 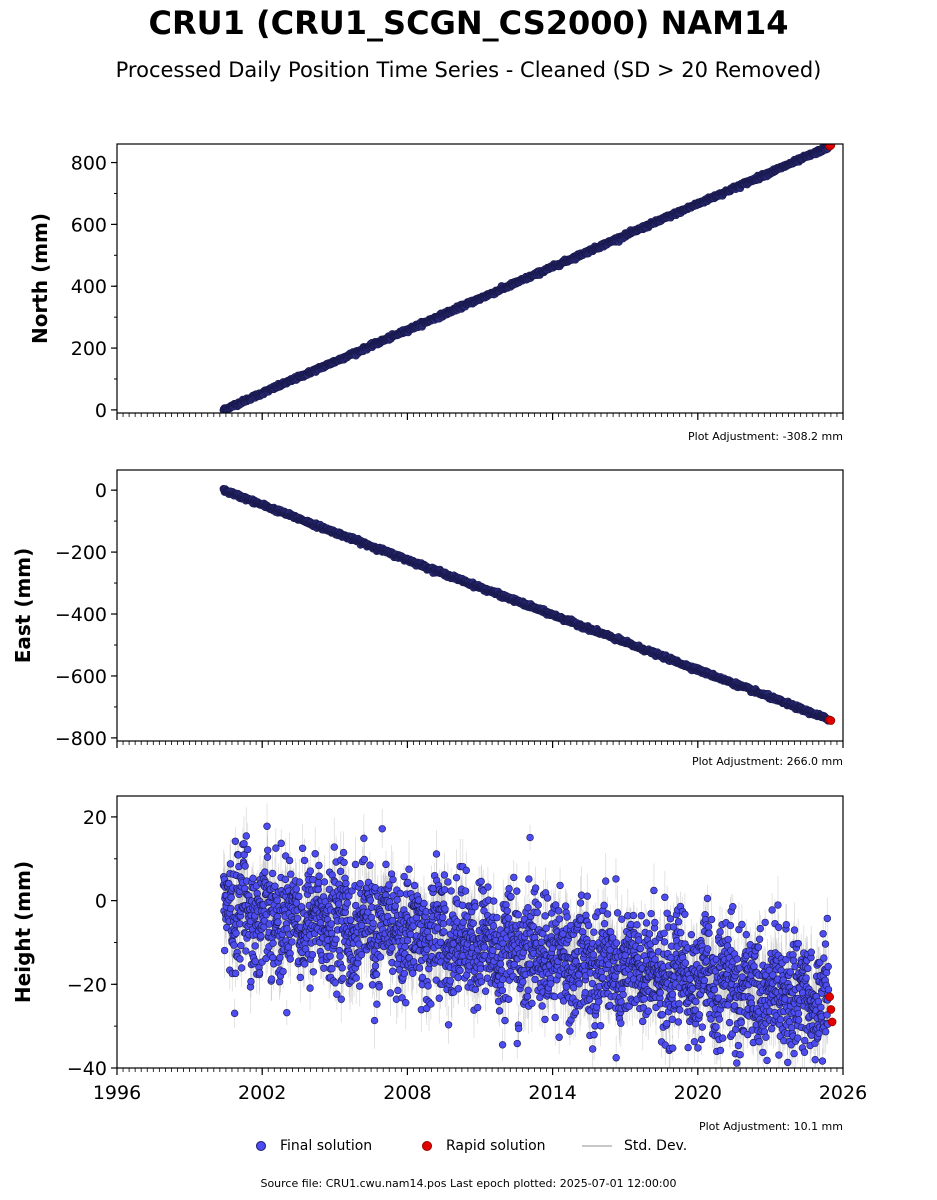 What do you see at coordinates (528, 935) in the screenshot?
I see `plot-area-height` at bounding box center [528, 935].